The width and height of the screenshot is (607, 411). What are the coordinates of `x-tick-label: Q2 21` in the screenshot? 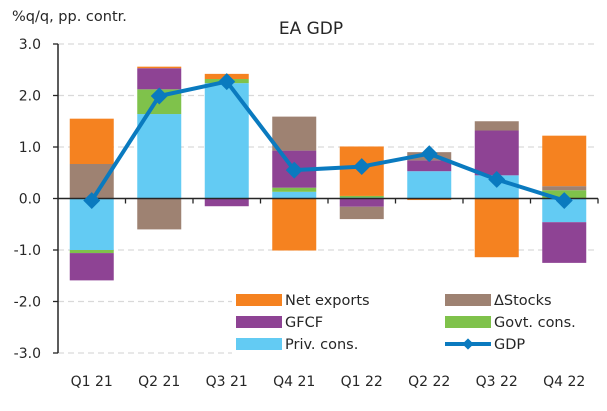 It's located at (159, 382).